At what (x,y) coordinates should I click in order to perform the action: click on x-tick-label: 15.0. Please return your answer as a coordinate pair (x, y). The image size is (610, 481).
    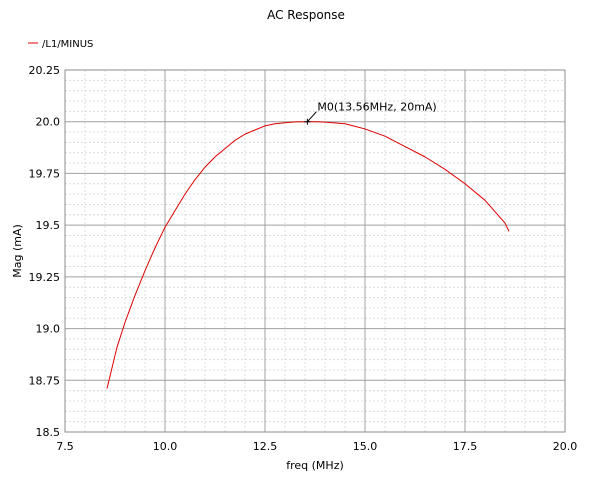
    Looking at the image, I should click on (365, 446).